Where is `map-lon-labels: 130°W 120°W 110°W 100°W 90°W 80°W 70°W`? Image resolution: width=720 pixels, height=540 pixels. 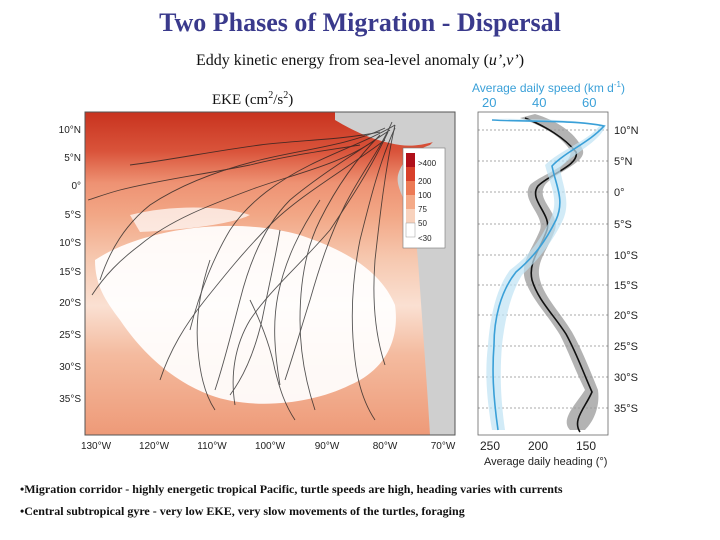 map-lon-labels: 130°W 120°W 110°W 100°W 90°W 80°W 70°W is located at coordinates (268, 446).